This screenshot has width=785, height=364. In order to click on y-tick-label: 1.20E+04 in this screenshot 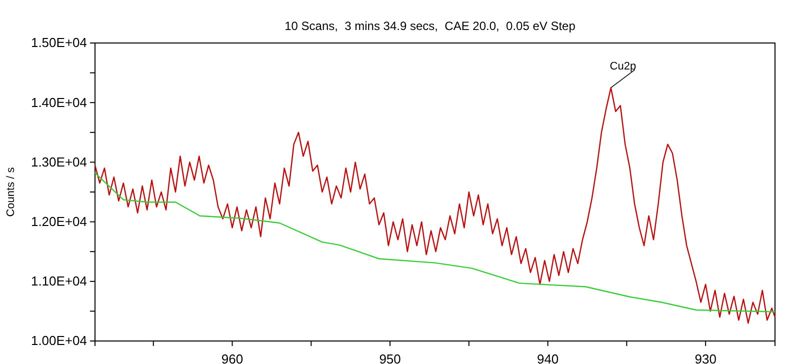, I will do `click(58, 221)`.